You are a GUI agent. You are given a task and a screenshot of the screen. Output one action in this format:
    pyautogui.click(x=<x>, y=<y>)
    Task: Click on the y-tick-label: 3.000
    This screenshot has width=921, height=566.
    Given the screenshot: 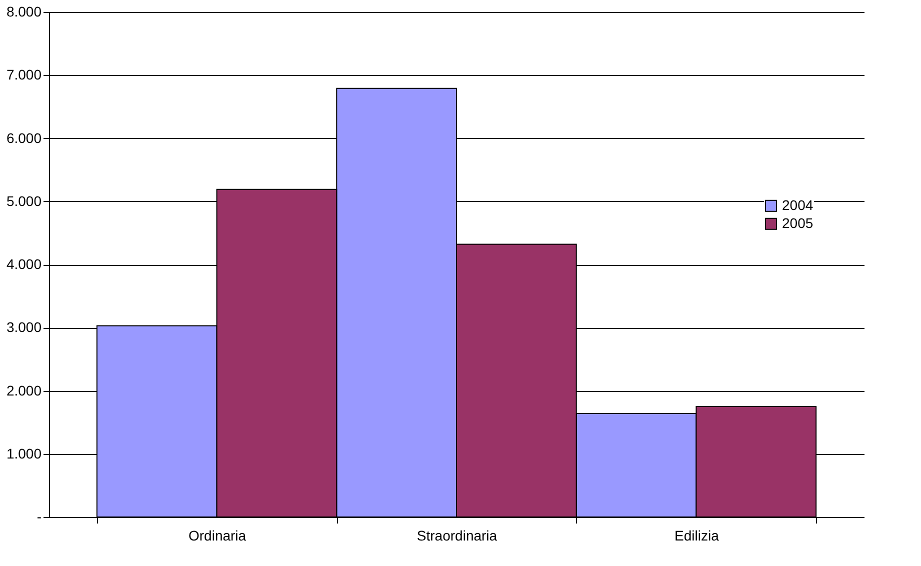 What is the action you would take?
    pyautogui.click(x=24, y=327)
    